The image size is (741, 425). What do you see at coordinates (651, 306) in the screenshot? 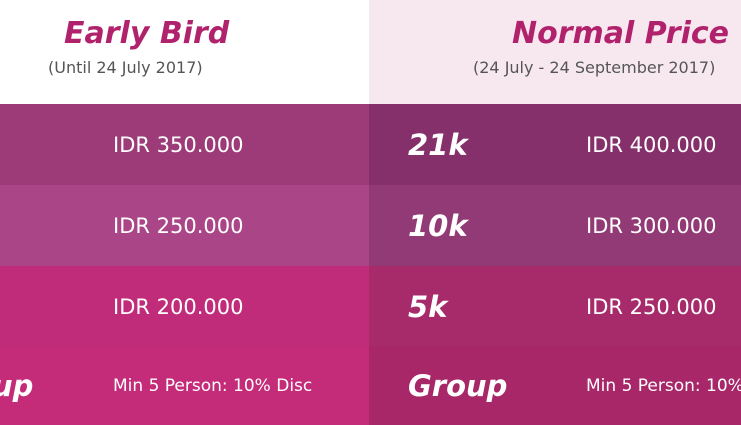
I see `normal-price: IDR 250.000` at bounding box center [651, 306].